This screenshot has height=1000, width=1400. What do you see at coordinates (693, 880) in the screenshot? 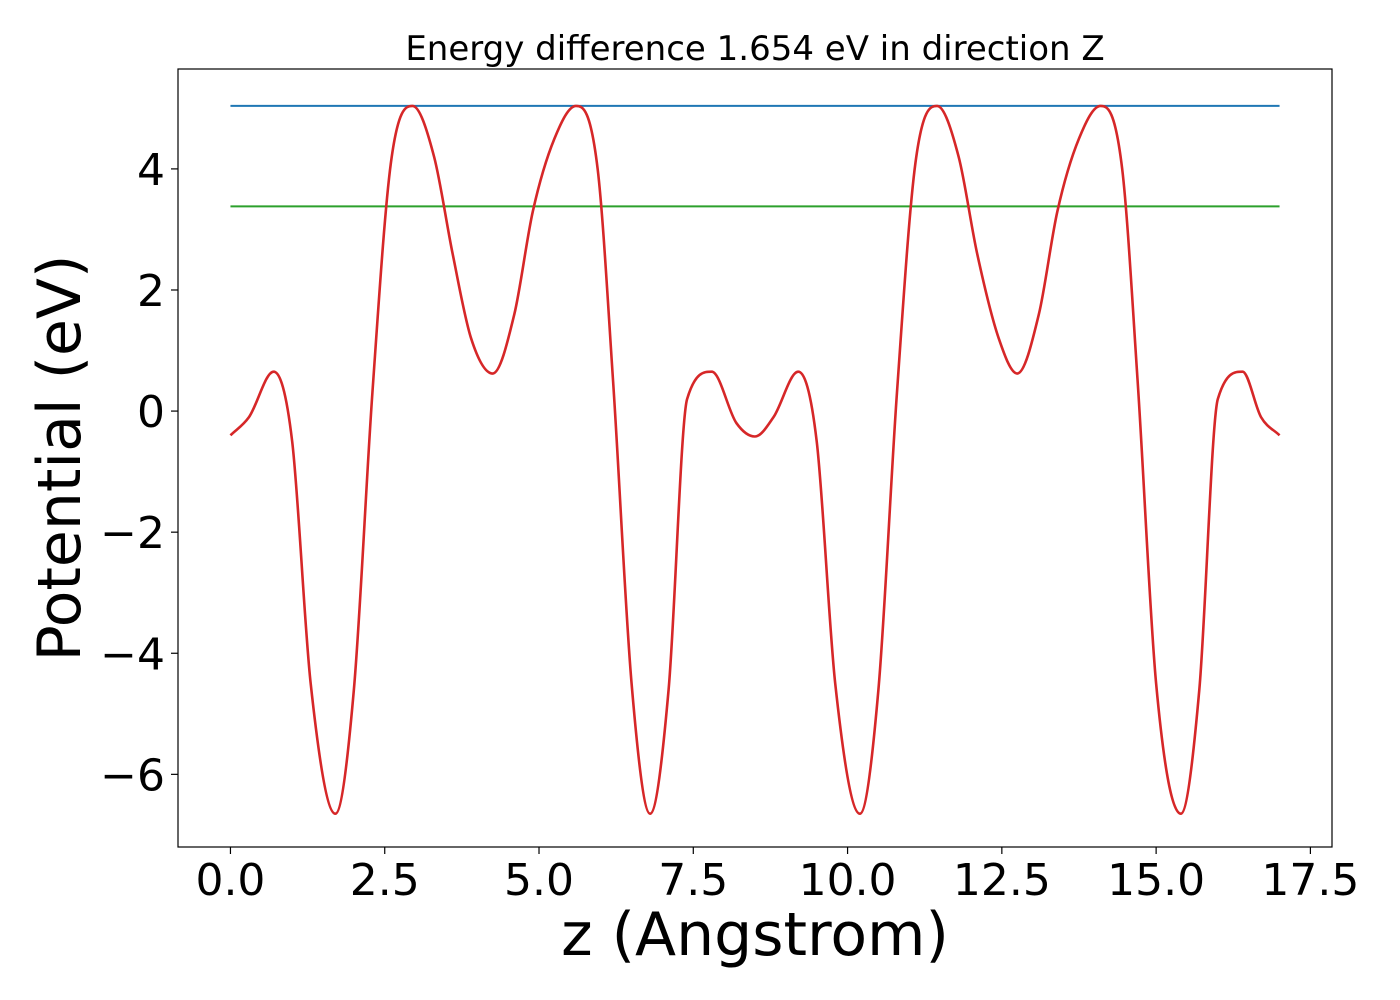
I see `x-tick-label: 7.5` at bounding box center [693, 880].